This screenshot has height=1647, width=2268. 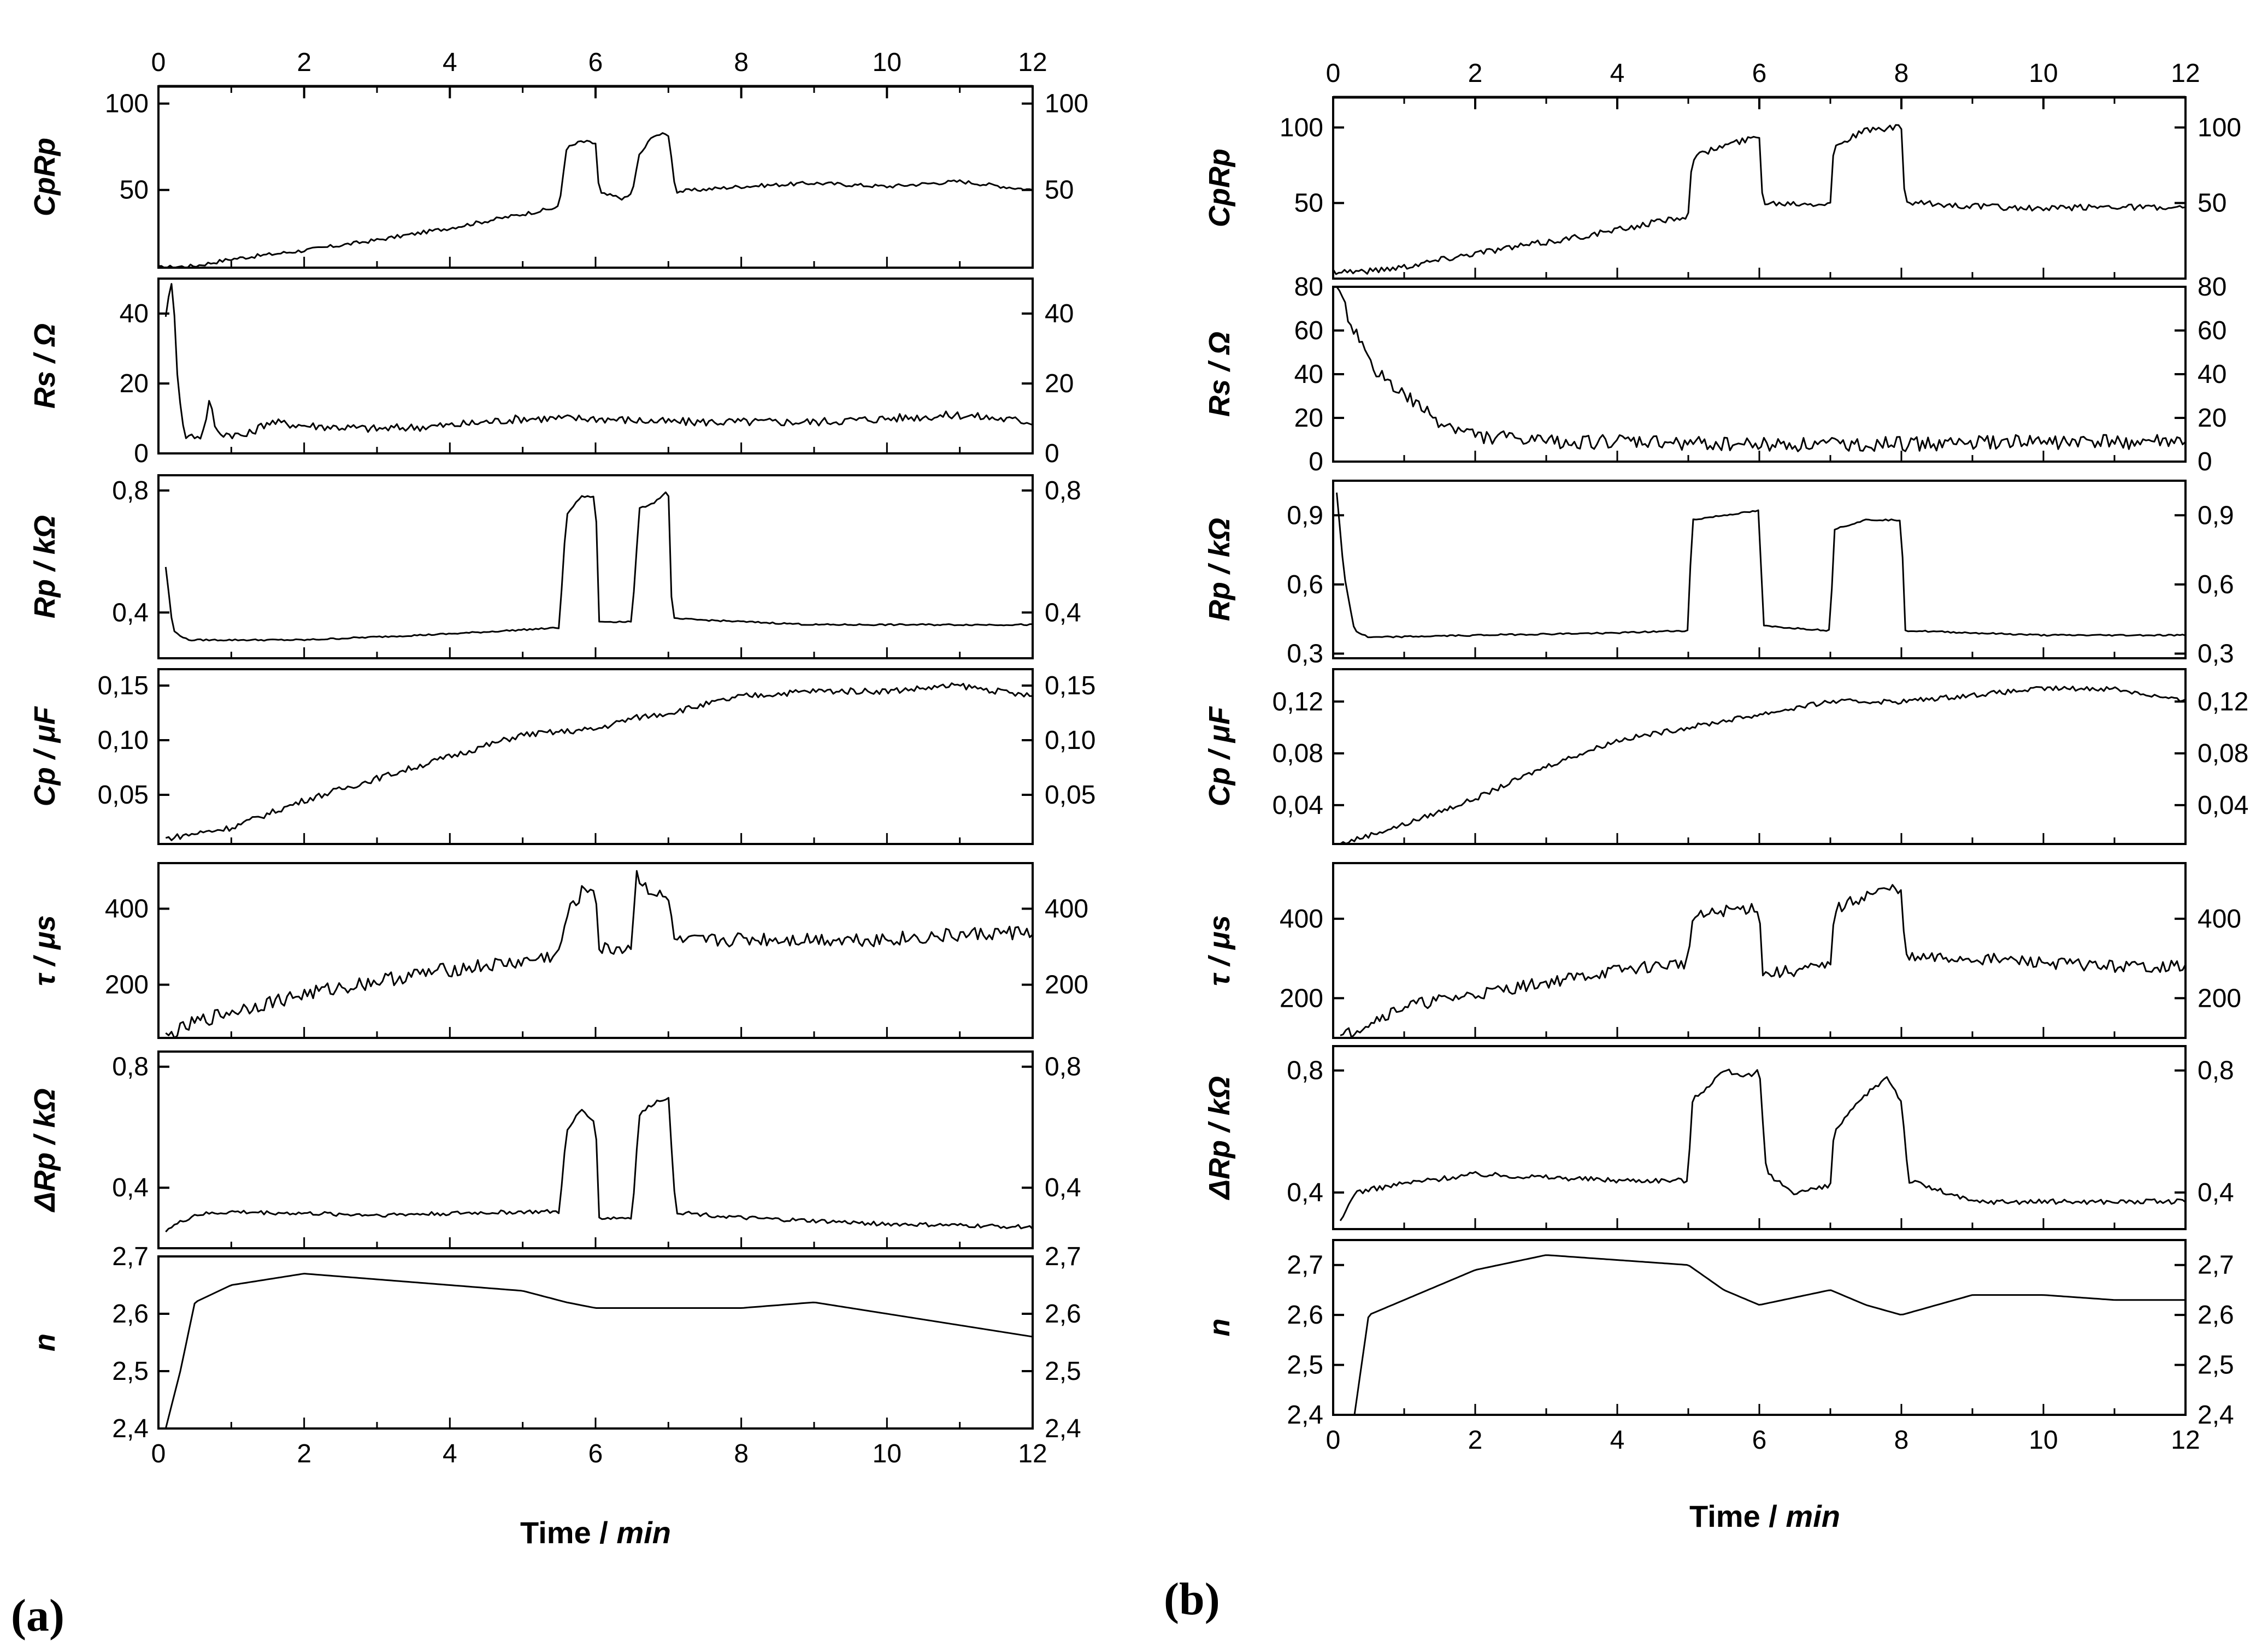 I want to click on panel-b-subplot-s: 200 200 400 400 τ / μs, so click(x=1722, y=950).